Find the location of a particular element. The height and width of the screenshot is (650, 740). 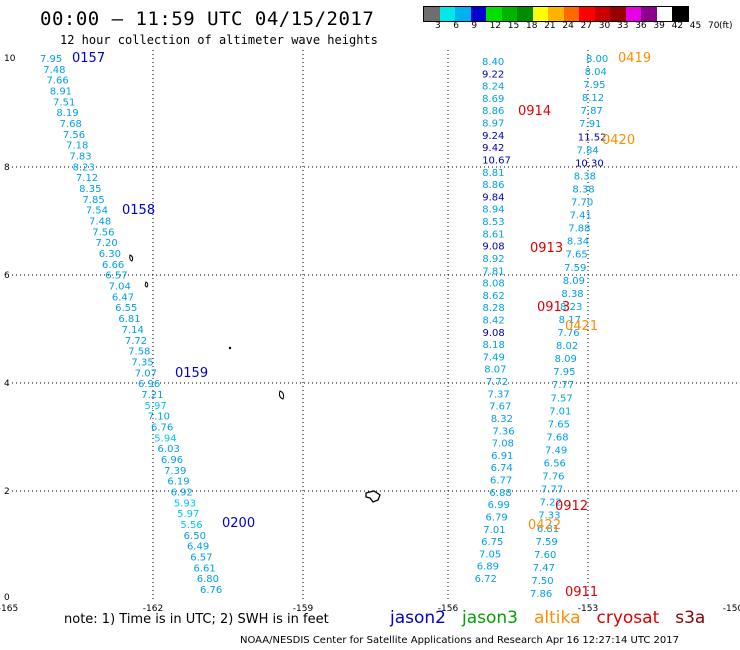

legend-label: 9 is located at coordinates (474, 26).